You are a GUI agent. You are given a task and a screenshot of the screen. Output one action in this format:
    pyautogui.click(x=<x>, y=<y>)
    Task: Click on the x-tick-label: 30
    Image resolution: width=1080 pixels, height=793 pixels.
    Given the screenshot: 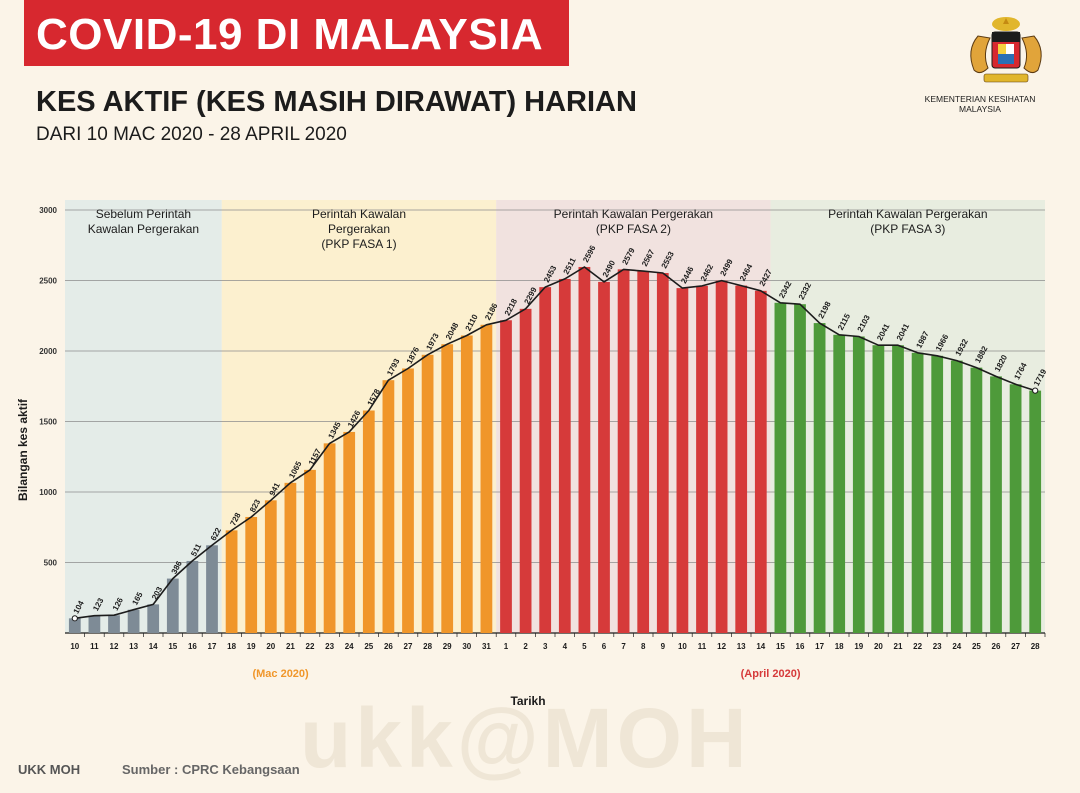 What is the action you would take?
    pyautogui.click(x=466, y=646)
    